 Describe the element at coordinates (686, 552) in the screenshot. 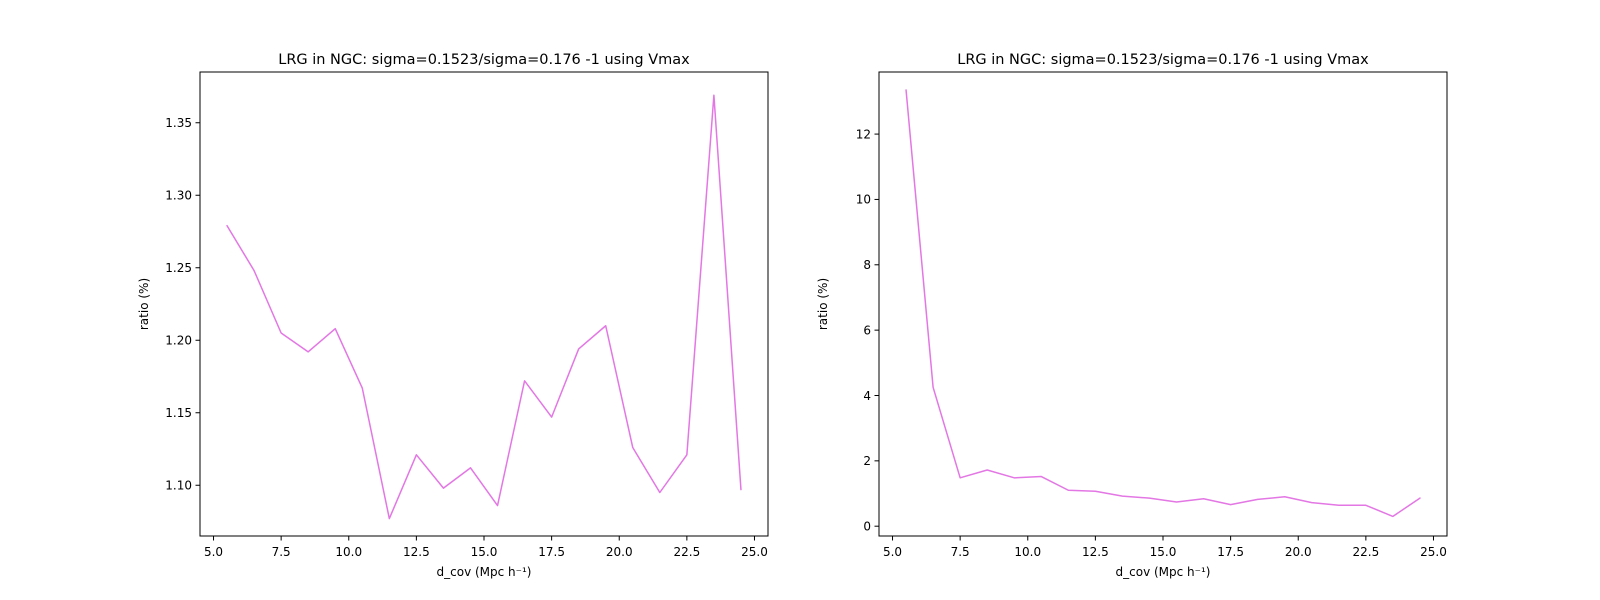

I see `left-x-tick-label: 22.5` at that location.